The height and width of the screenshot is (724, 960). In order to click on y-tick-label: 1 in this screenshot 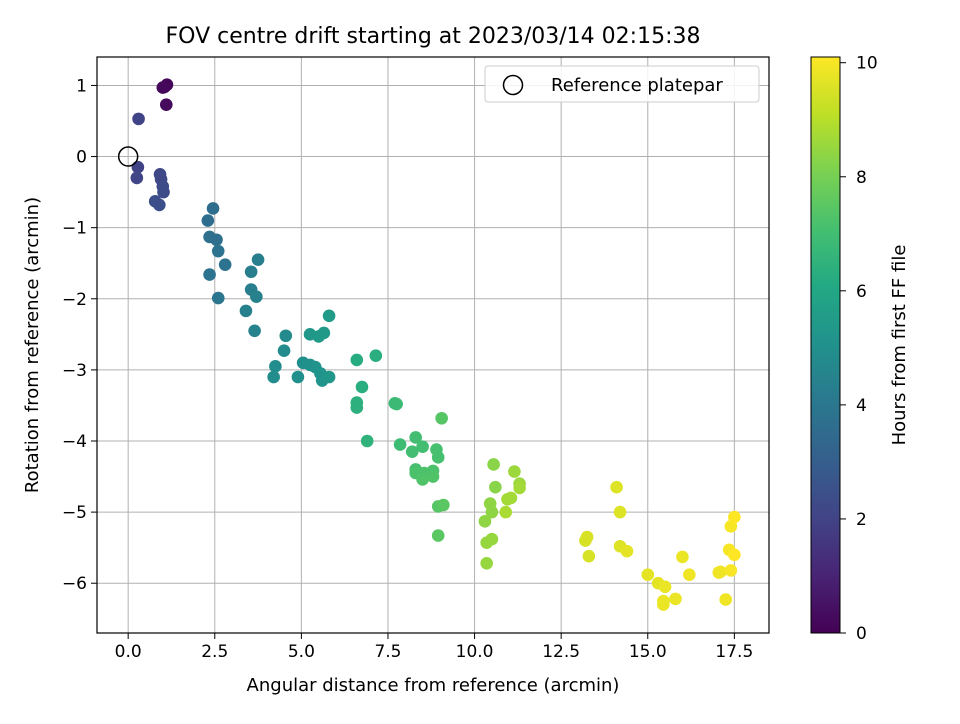, I will do `click(81, 86)`.